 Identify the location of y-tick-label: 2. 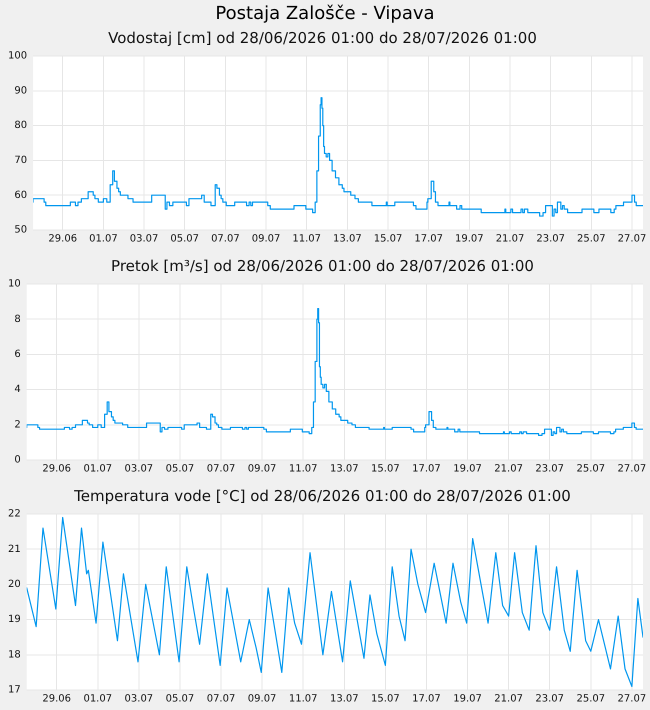
(17, 424).